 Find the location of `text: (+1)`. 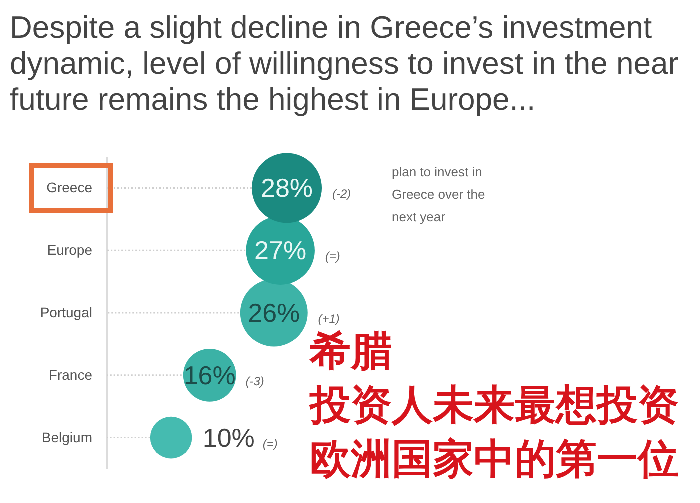

text: (+1) is located at coordinates (329, 319).